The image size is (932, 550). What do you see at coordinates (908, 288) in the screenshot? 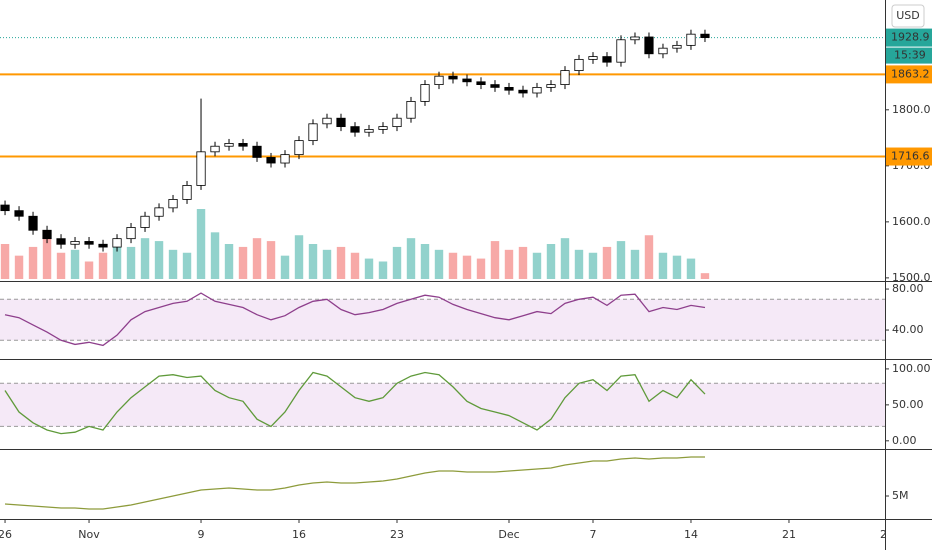
I see `y-tick-label: 80.00` at bounding box center [908, 288].